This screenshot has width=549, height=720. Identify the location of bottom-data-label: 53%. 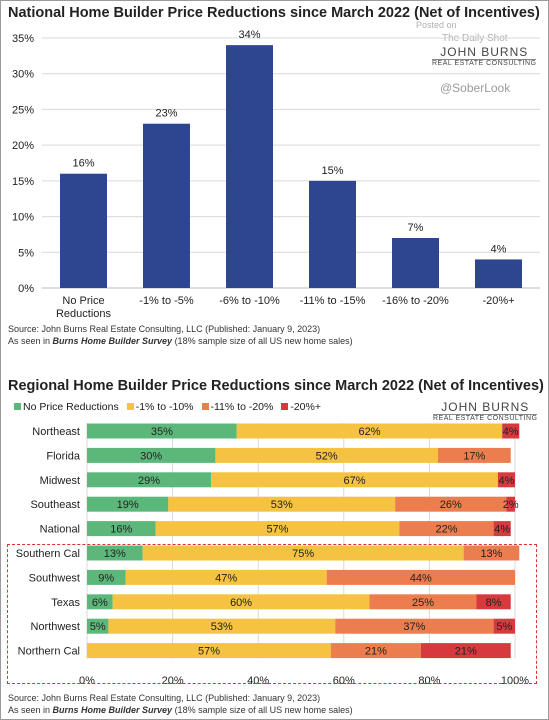
(222, 627).